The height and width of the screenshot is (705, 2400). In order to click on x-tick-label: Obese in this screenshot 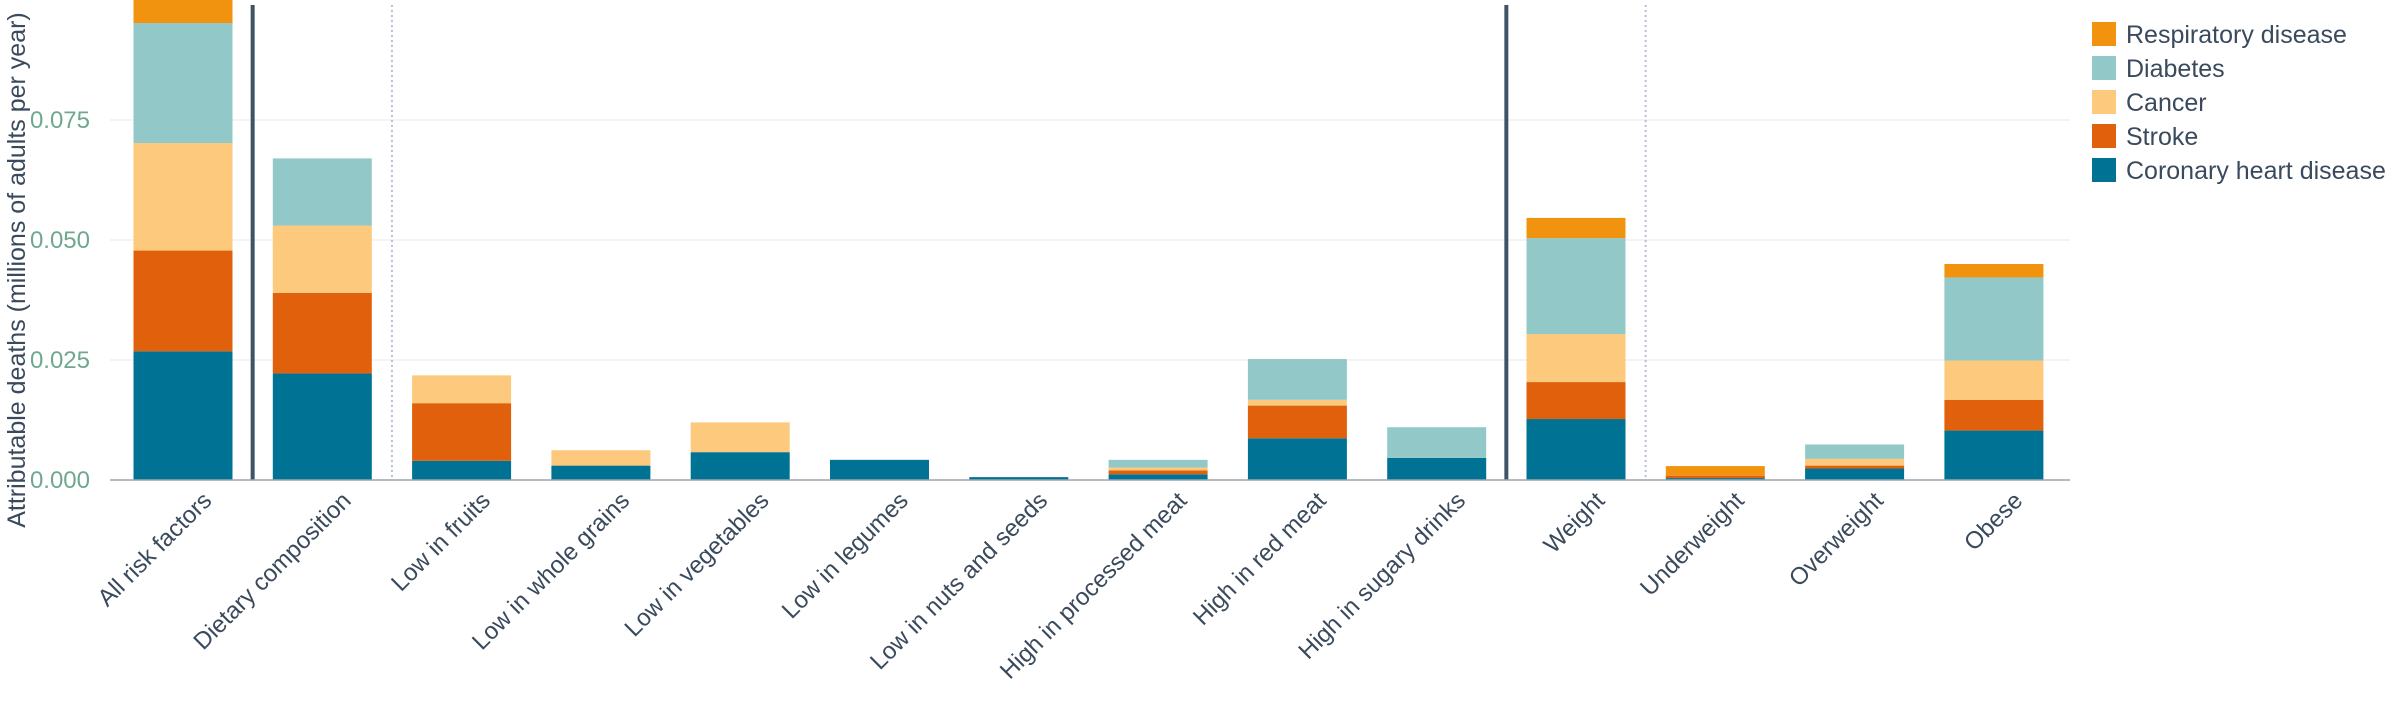, I will do `click(1993, 521)`.